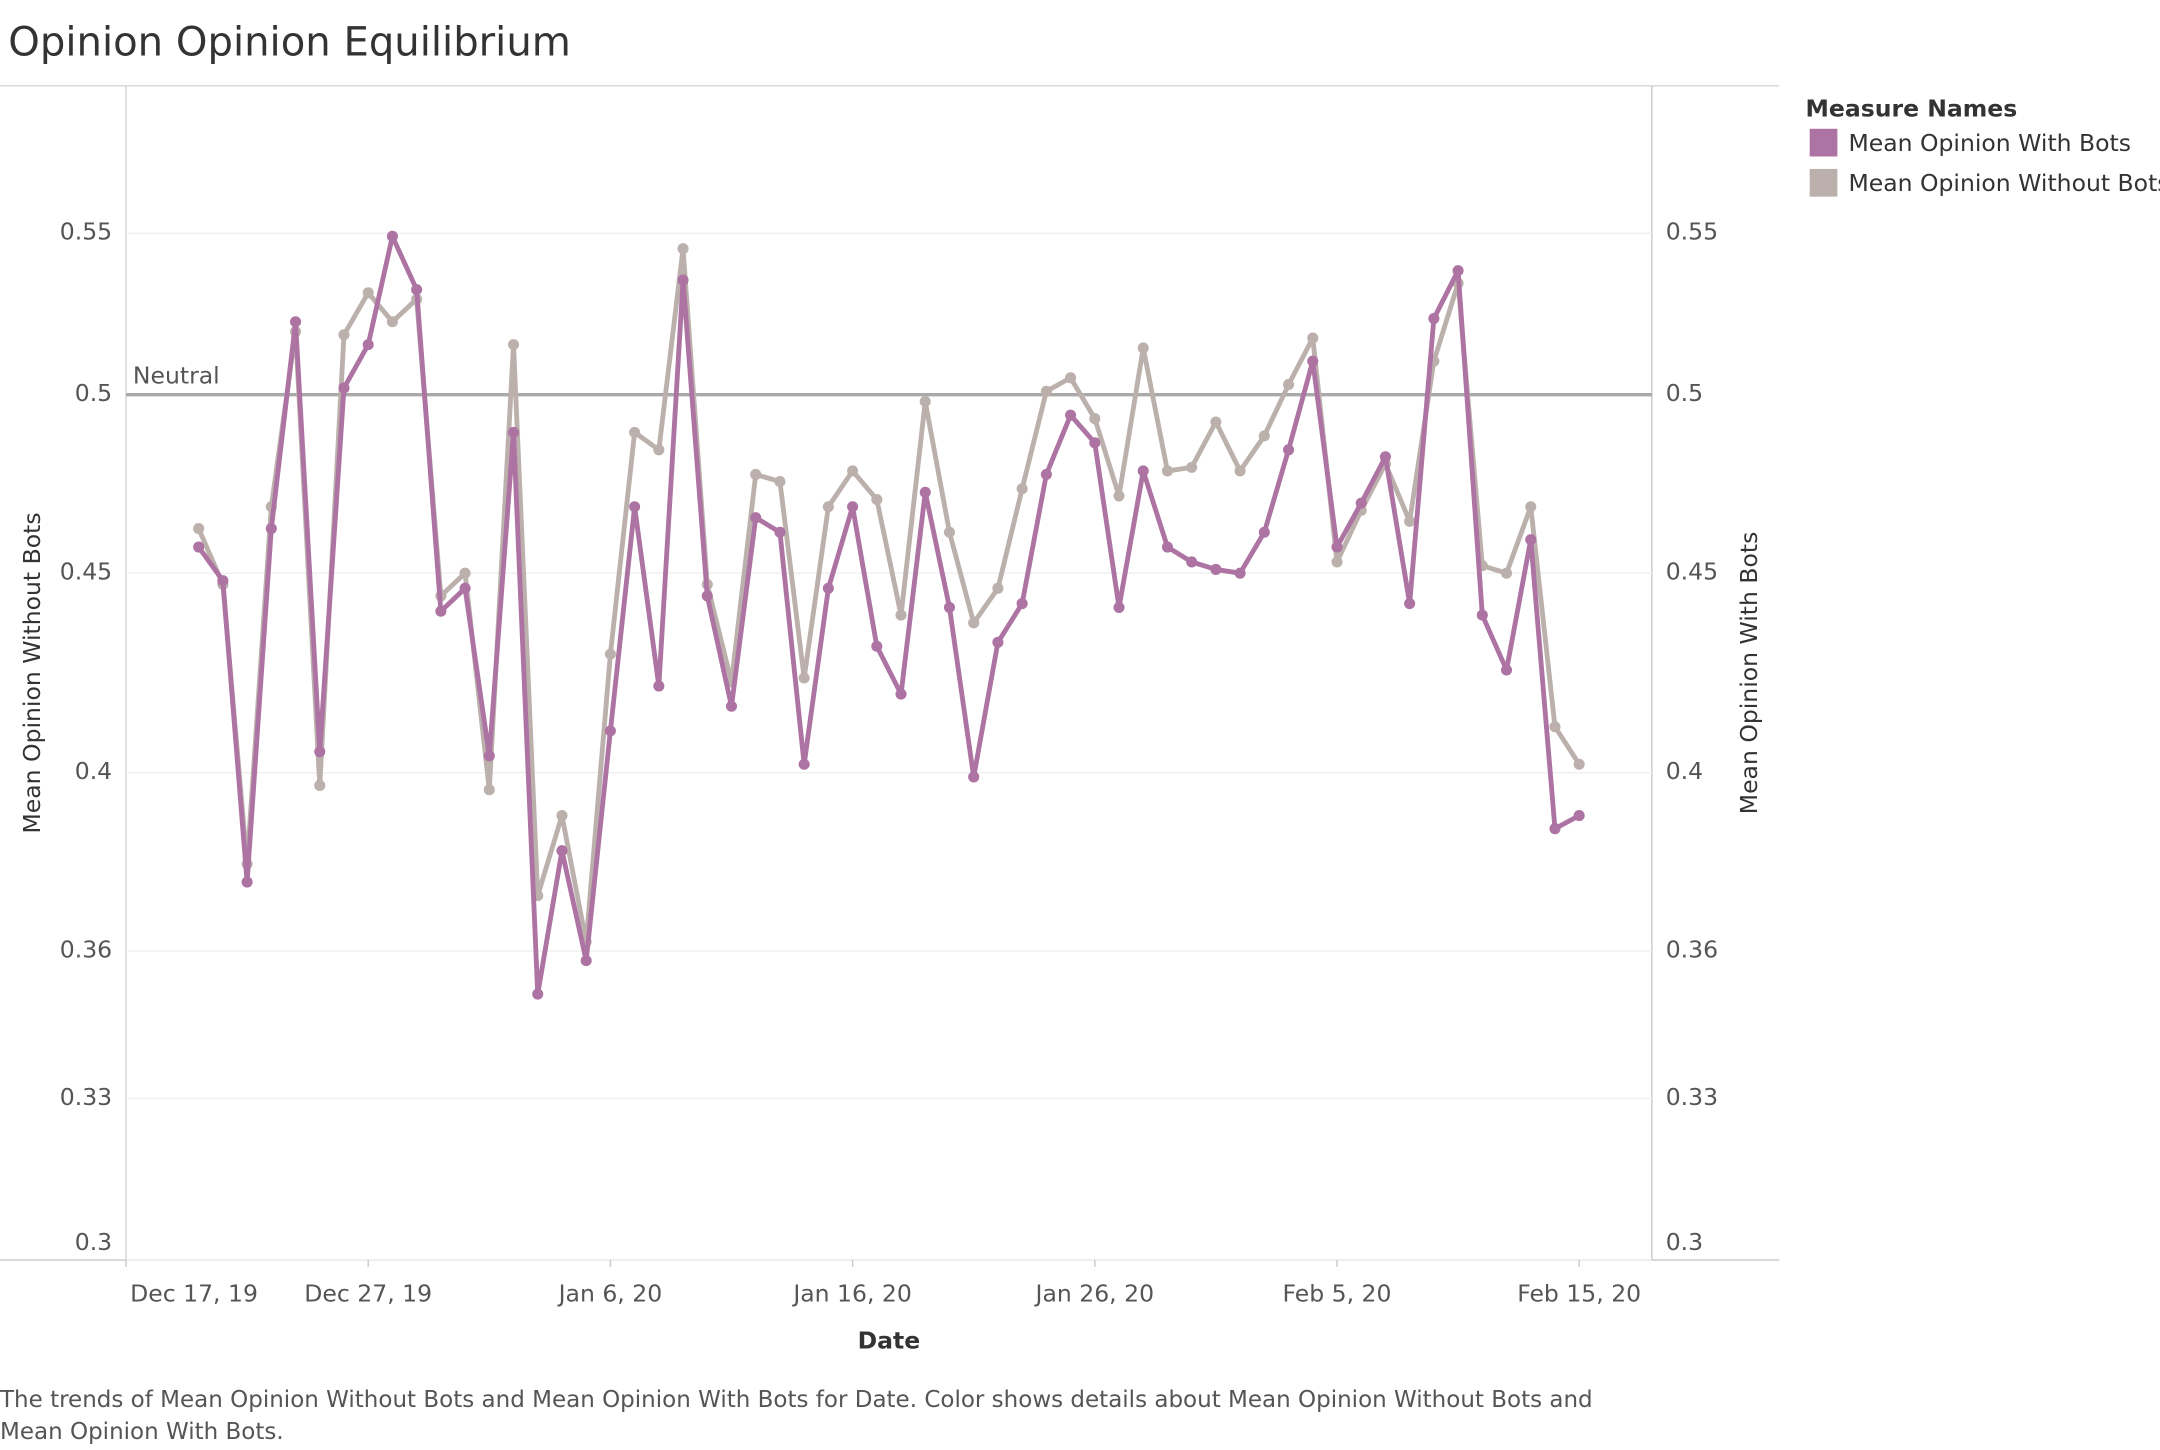 The image size is (2160, 1450). What do you see at coordinates (1579, 1294) in the screenshot?
I see `x-tick-label: Feb 15, 20` at bounding box center [1579, 1294].